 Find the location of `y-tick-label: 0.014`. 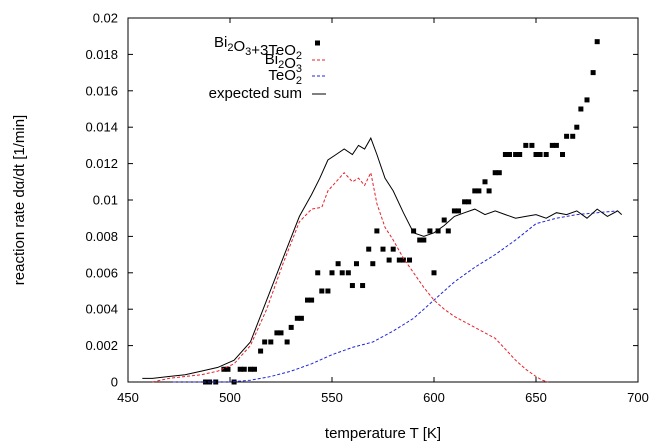

y-tick-label: 0.014 is located at coordinates (101, 127).